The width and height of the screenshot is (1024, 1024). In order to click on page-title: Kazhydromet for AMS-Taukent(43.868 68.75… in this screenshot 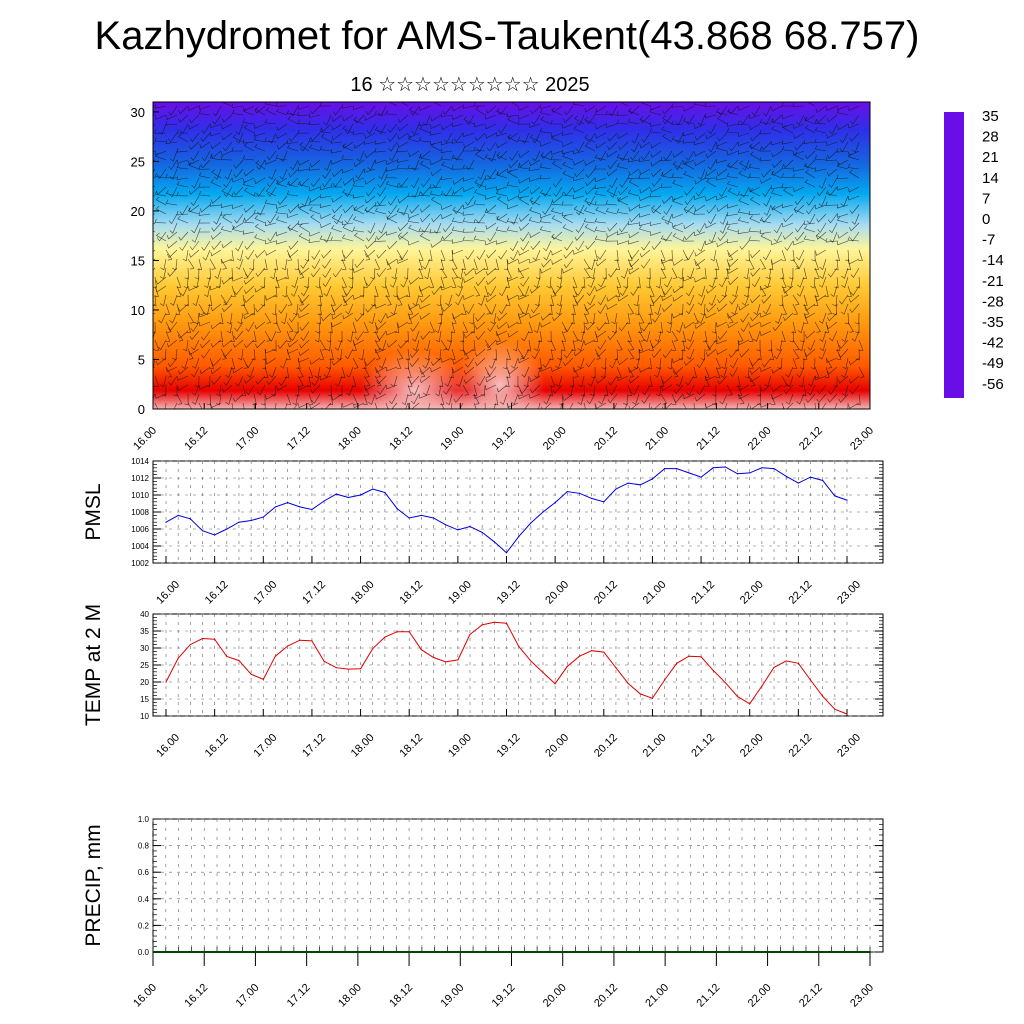, I will do `click(507, 36)`.